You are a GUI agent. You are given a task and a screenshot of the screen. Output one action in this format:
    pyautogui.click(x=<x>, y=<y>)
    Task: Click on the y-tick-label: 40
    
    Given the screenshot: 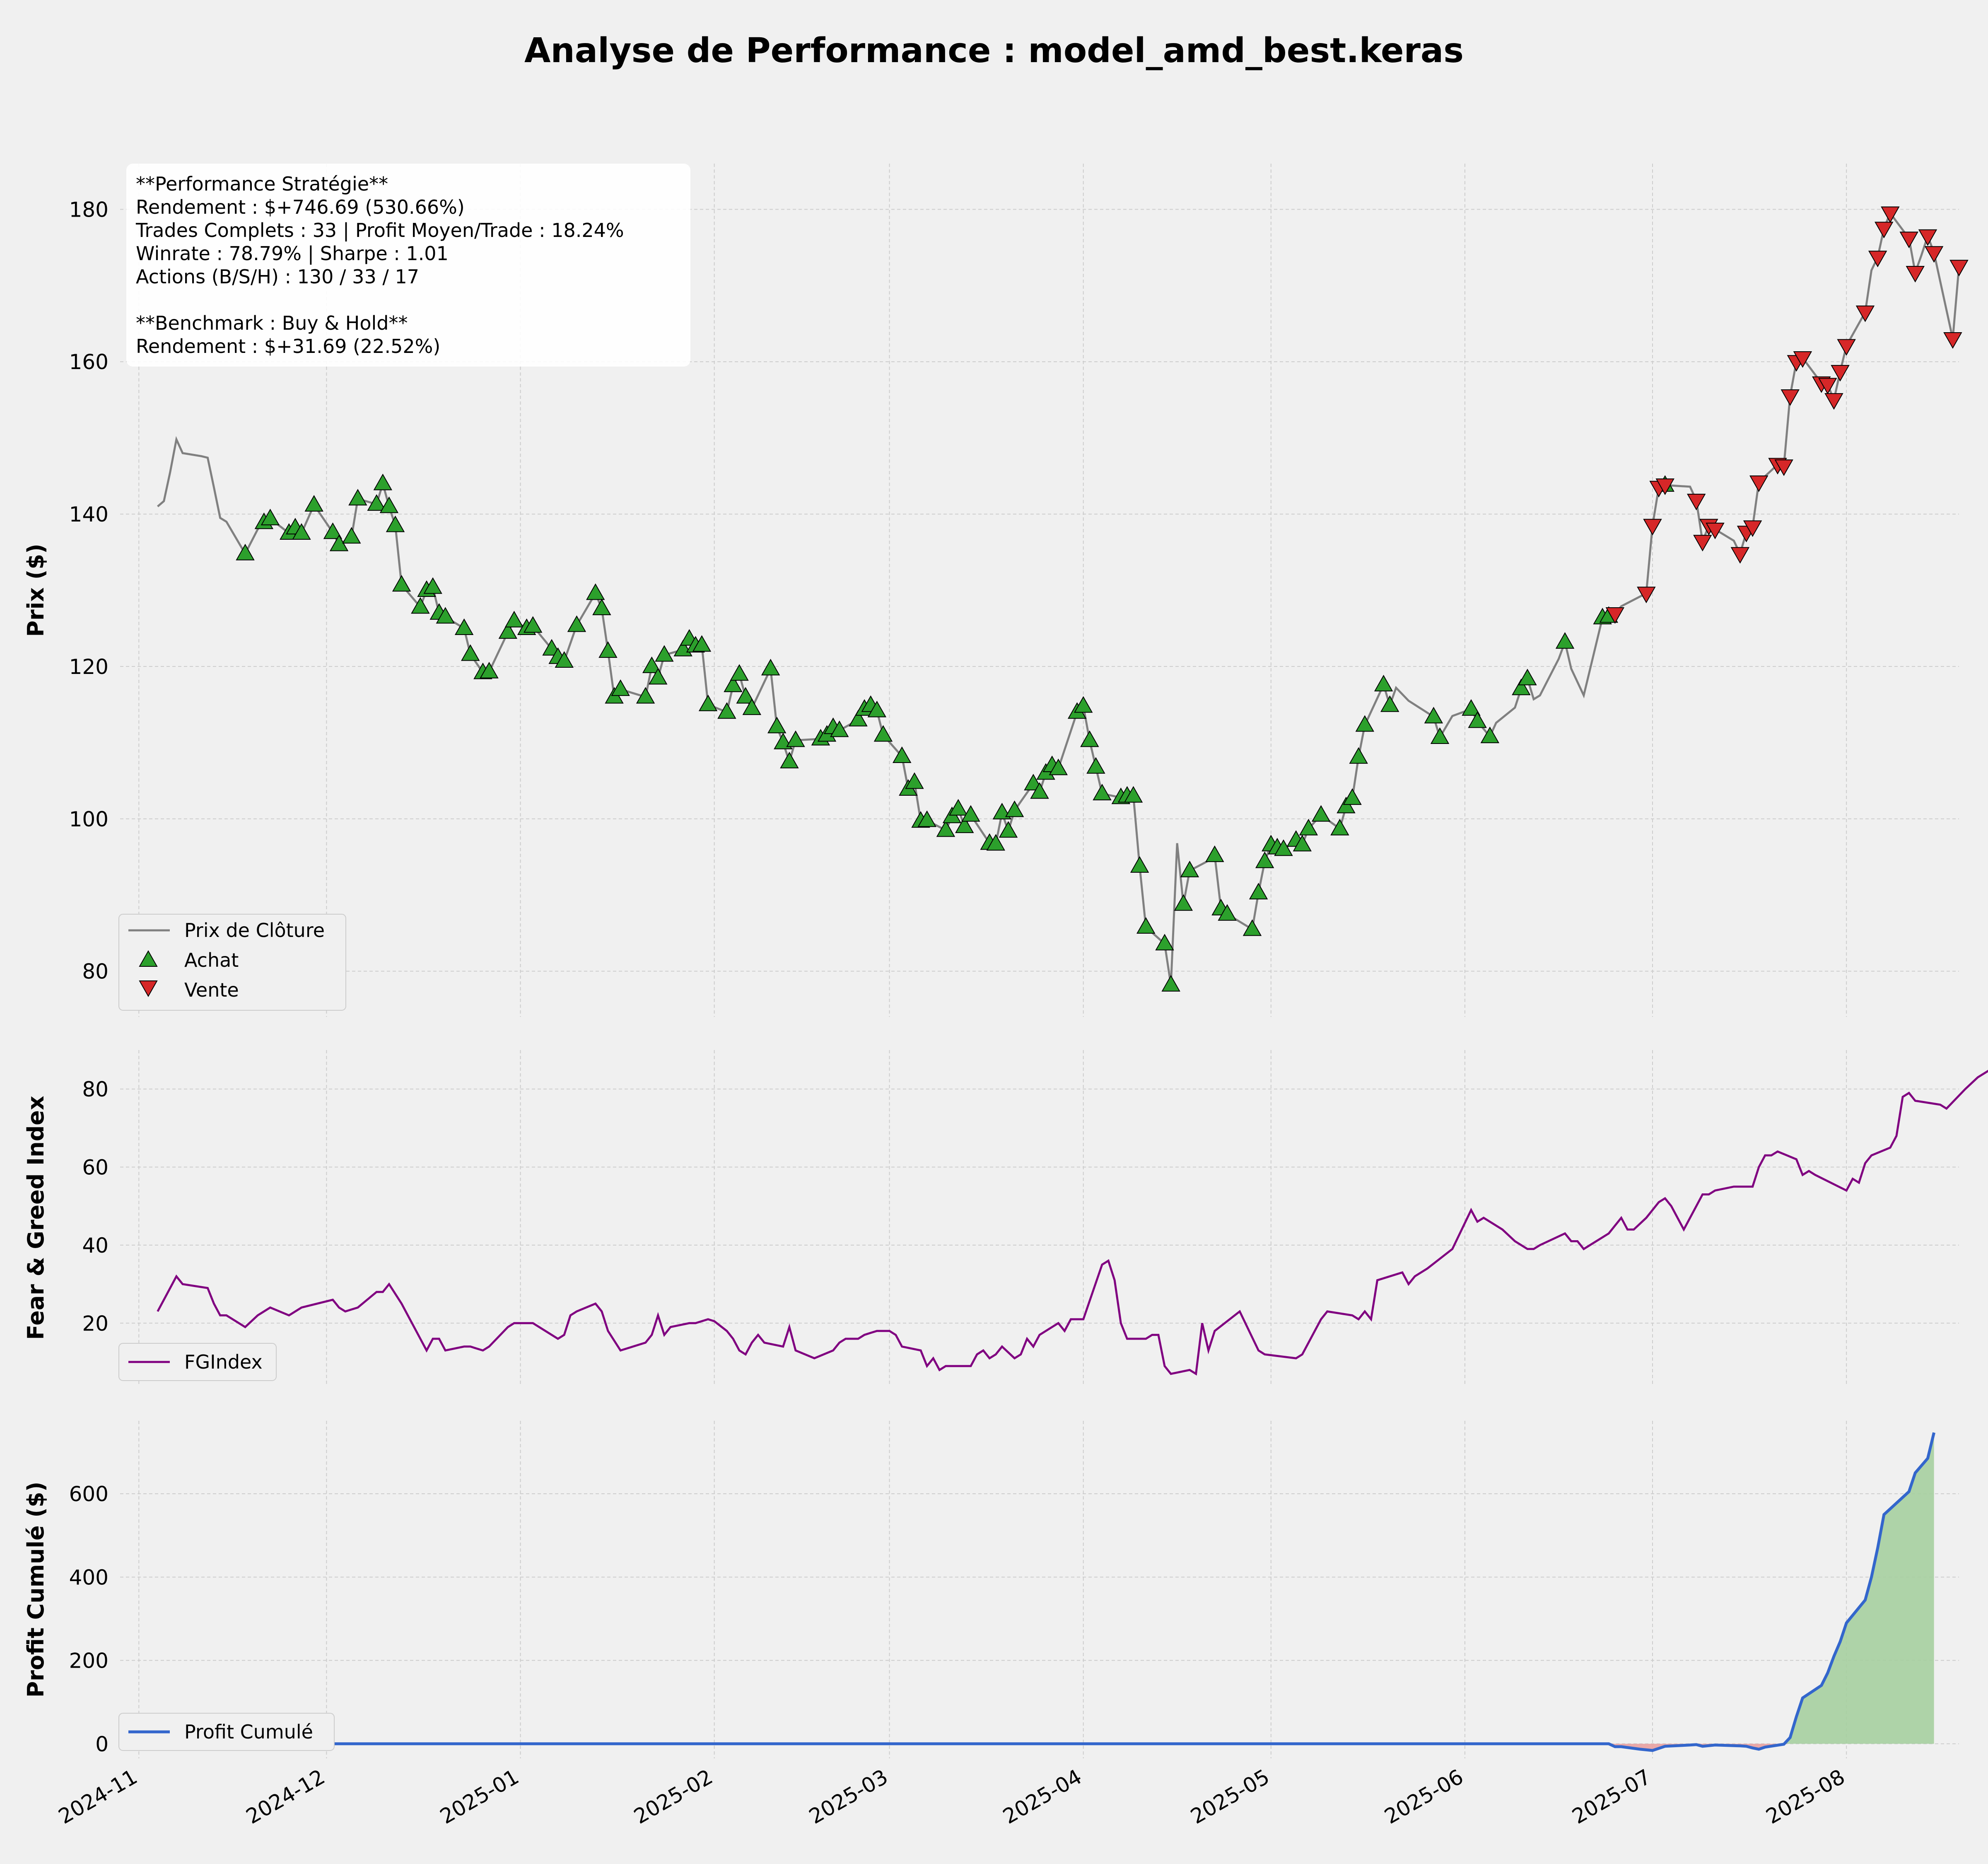 What is the action you would take?
    pyautogui.click(x=95, y=1246)
    